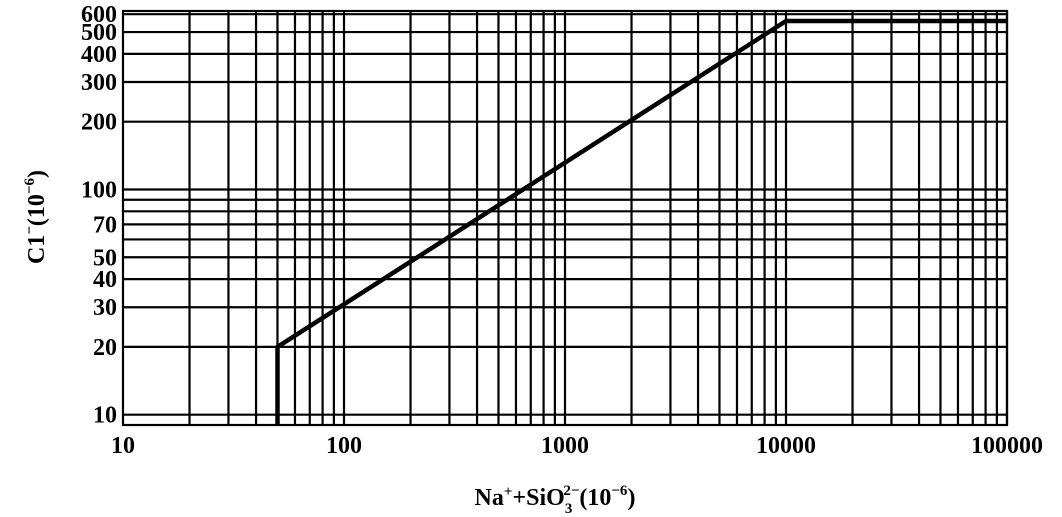 Image resolution: width=1062 pixels, height=517 pixels. I want to click on y-tick-label: 400, so click(99, 55).